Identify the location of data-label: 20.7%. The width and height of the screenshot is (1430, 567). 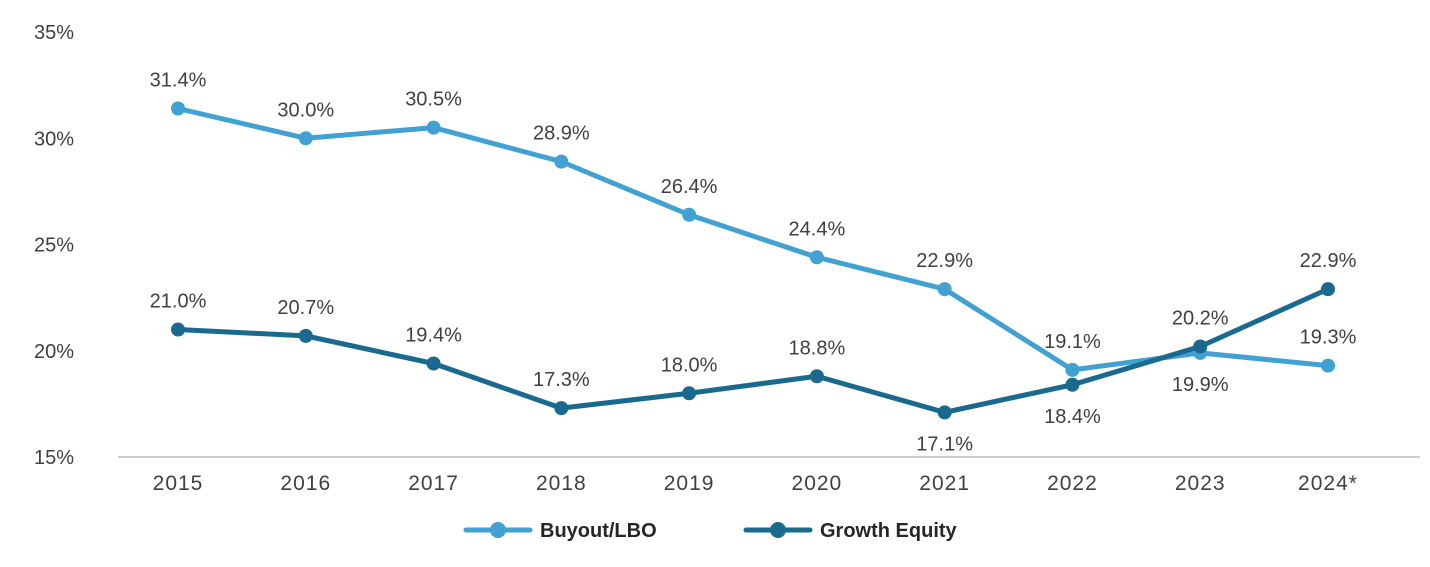
(305, 308).